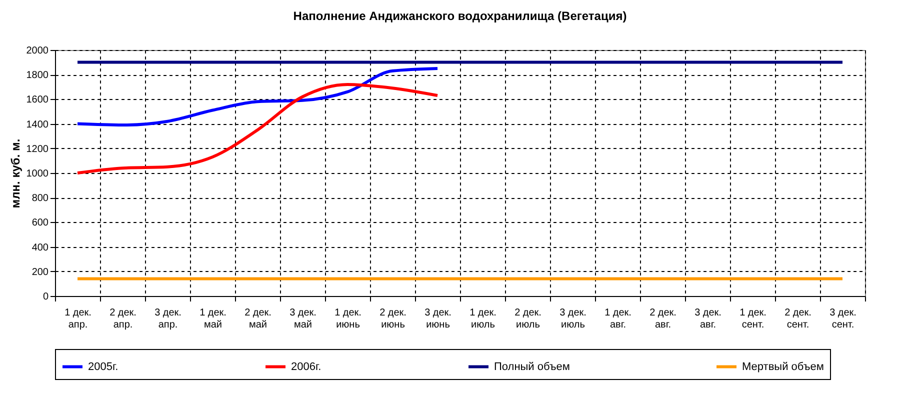  Describe the element at coordinates (213, 319) in the screenshot. I see `x-tick-label: 1 дек. май` at that location.